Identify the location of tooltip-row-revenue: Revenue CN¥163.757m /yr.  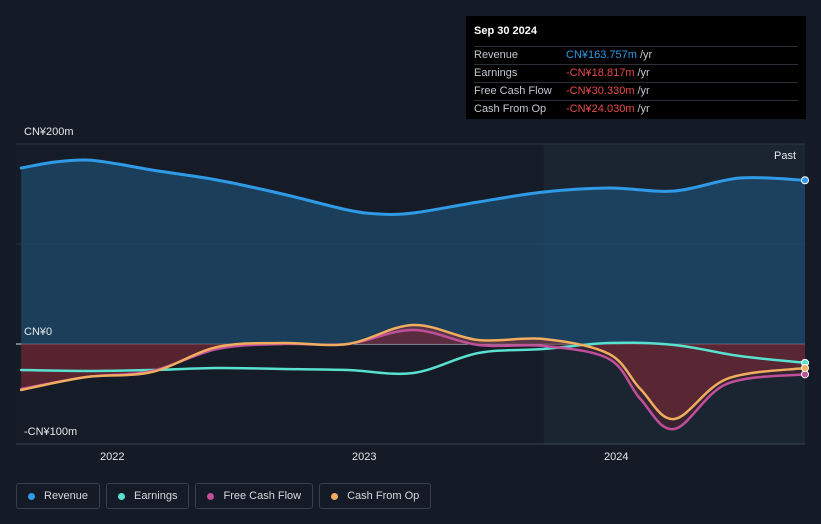
(636, 55).